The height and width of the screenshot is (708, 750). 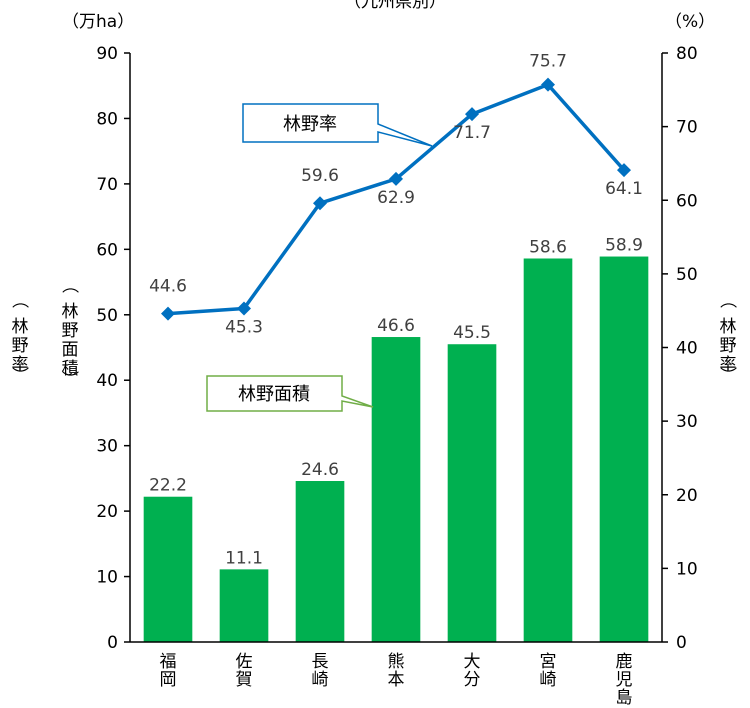 I want to click on line-callout-box, so click(x=337, y=125).